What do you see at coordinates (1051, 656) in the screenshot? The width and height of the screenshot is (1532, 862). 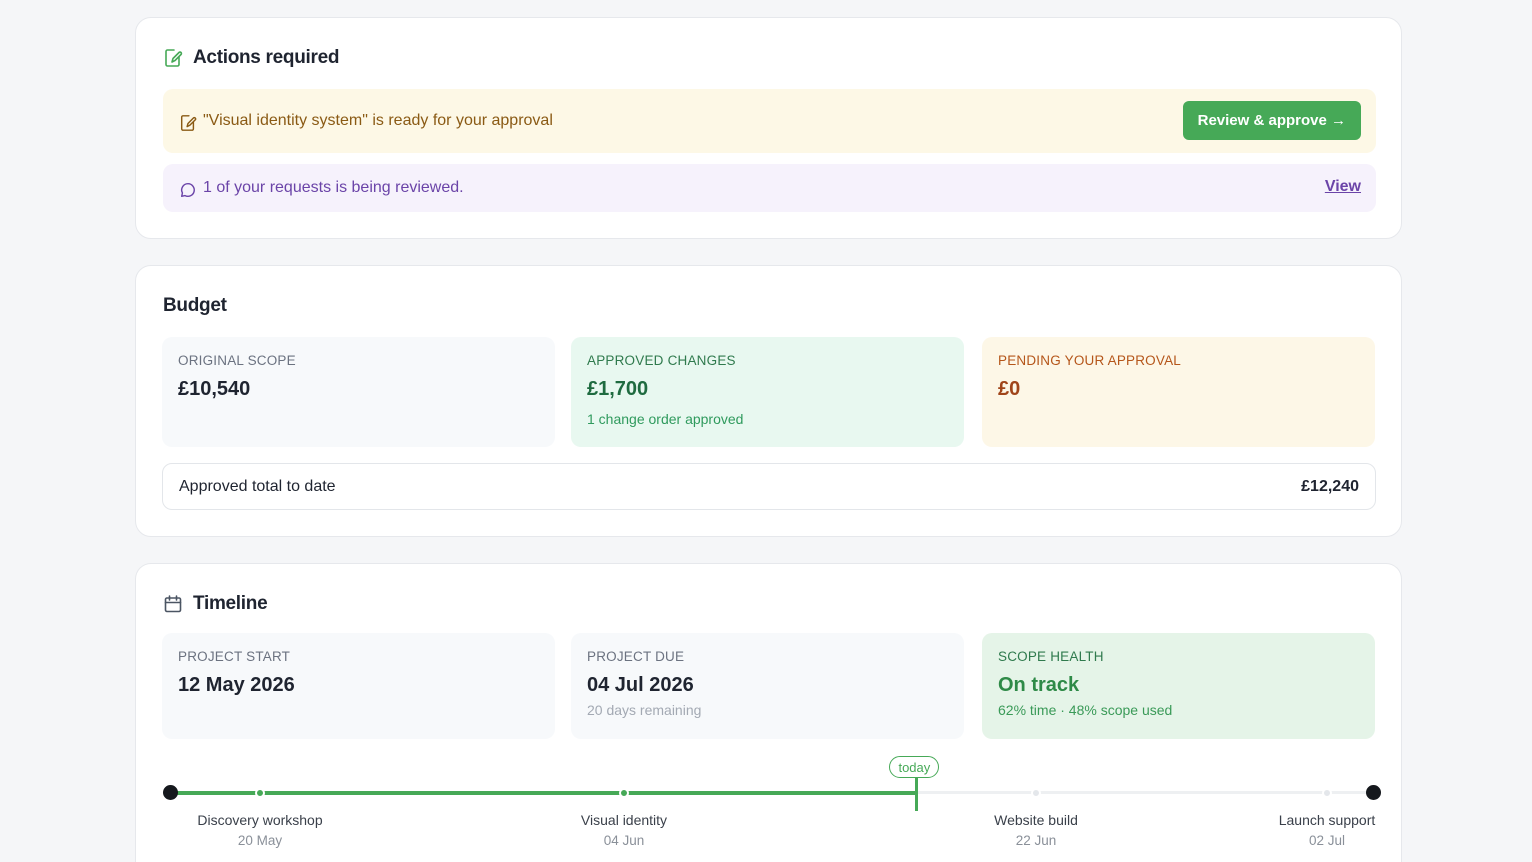 I see `scope-health-label: SCOPE HEALTH` at bounding box center [1051, 656].